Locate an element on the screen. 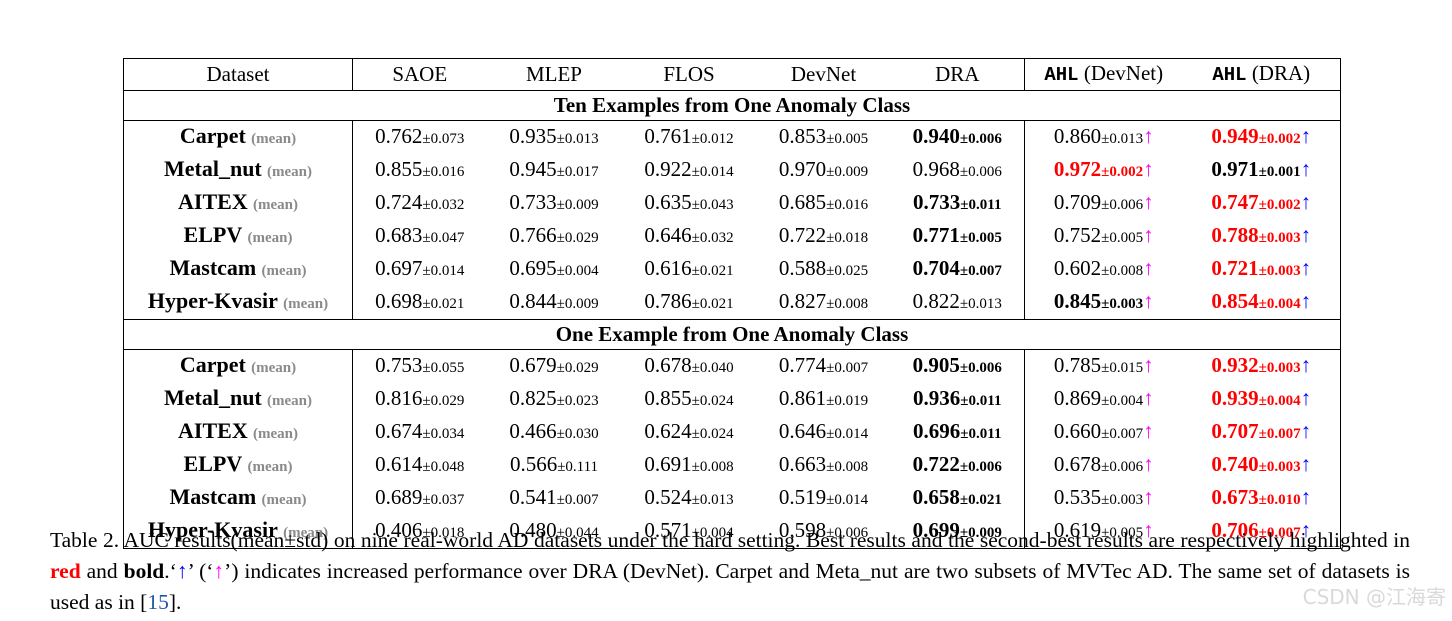  score-cell: 0.733±0.009 is located at coordinates (554, 203).